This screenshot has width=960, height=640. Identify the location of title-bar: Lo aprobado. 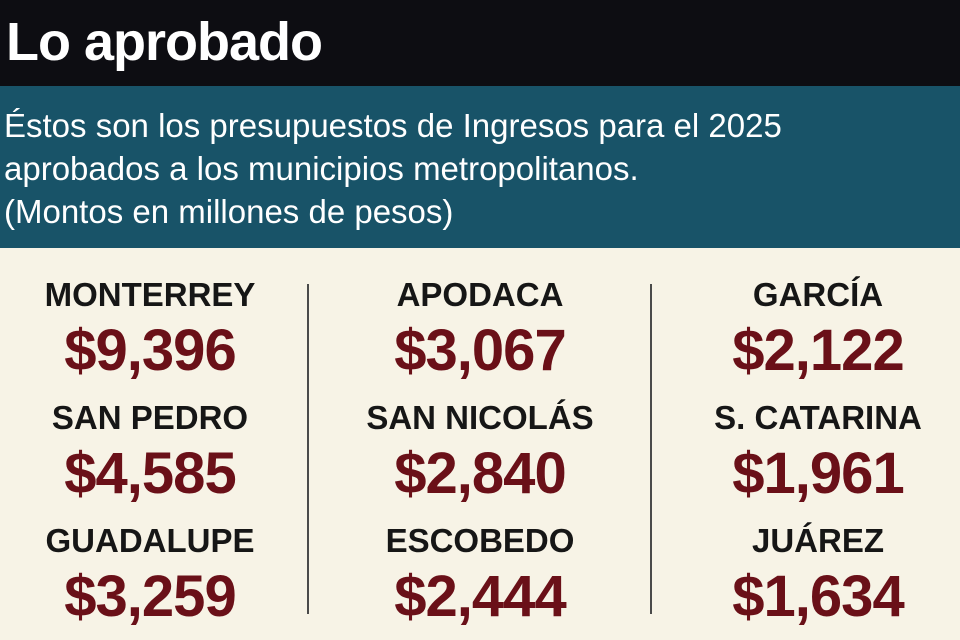
(480, 43).